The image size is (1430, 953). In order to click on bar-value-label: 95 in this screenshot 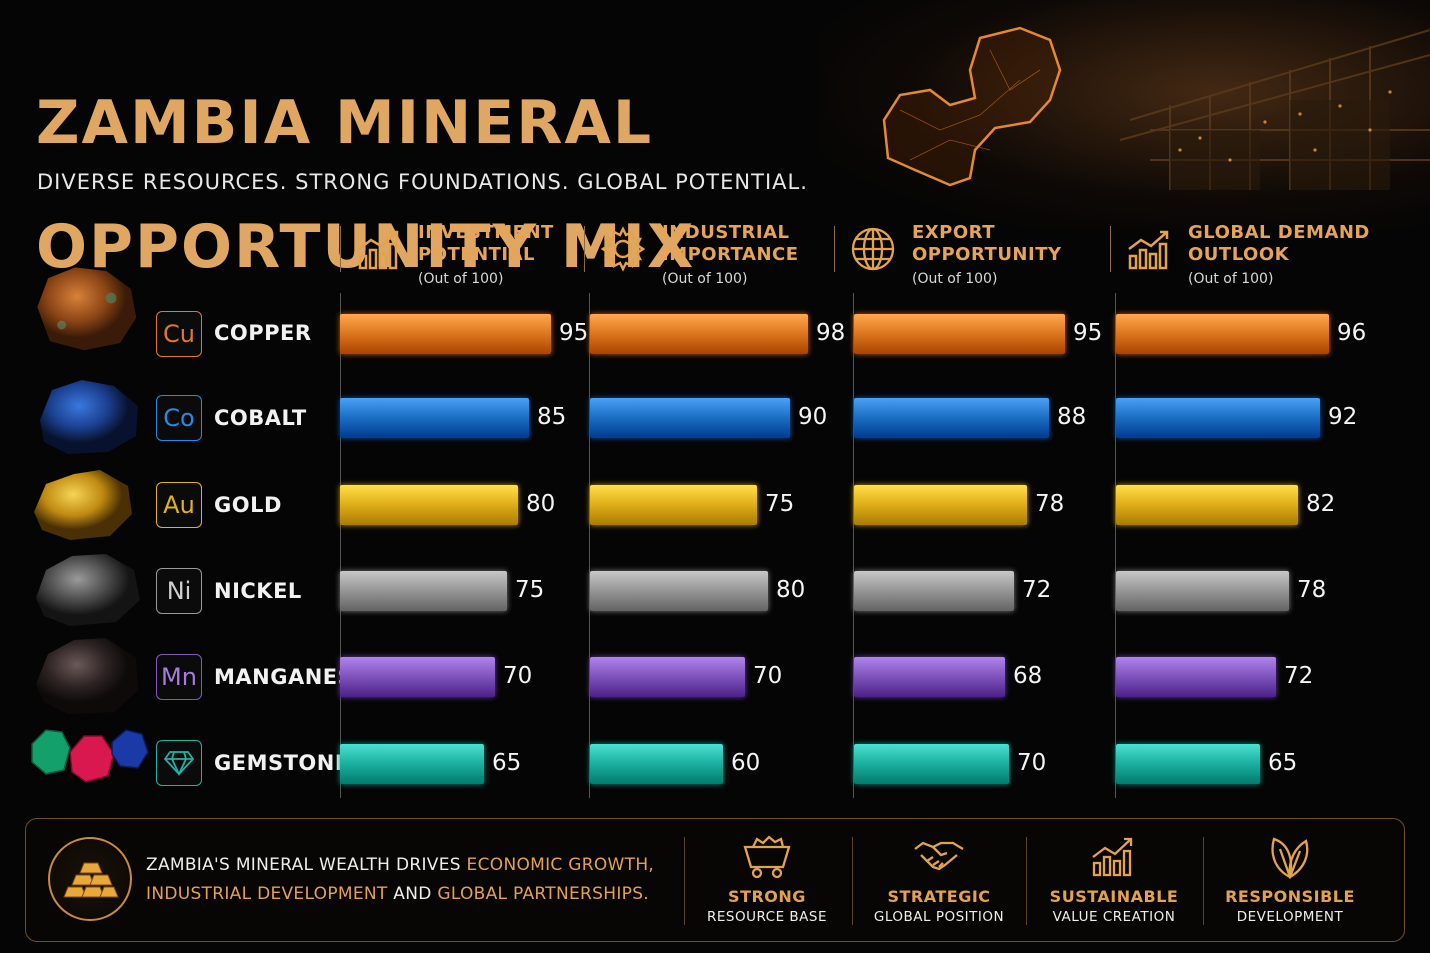, I will do `click(574, 333)`.